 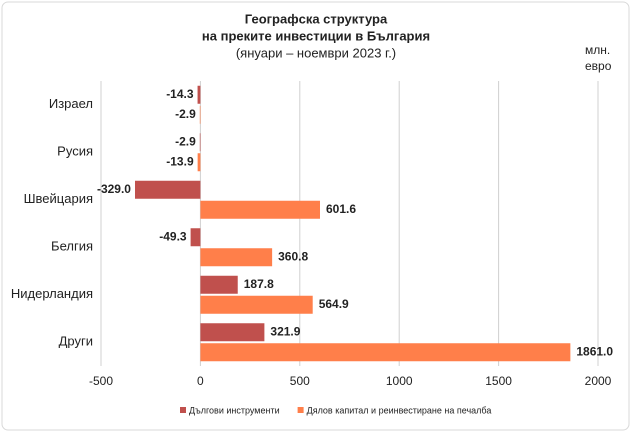 I want to click on chart-title: Географска структура, so click(x=316, y=18).